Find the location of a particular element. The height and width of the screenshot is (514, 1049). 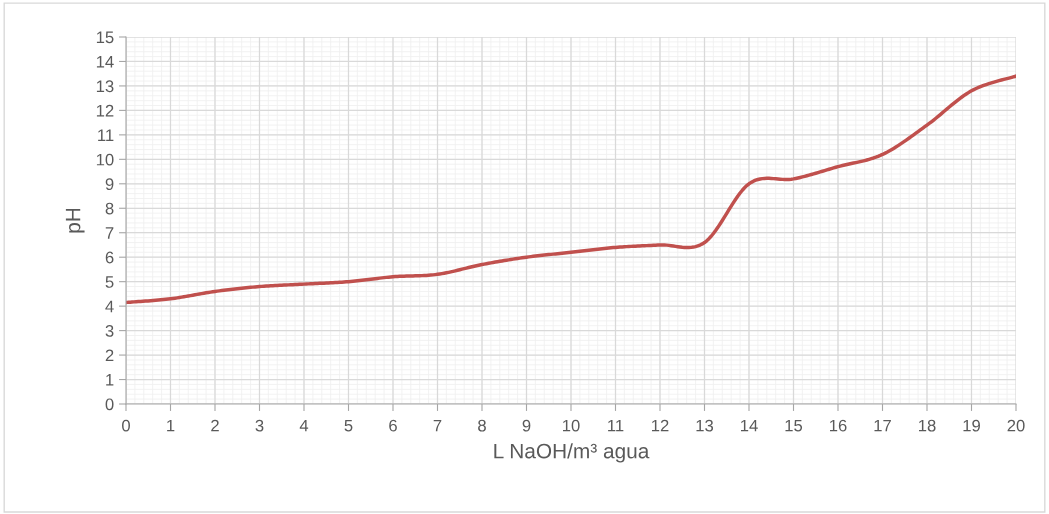

x-tick-label: 17 is located at coordinates (882, 425).